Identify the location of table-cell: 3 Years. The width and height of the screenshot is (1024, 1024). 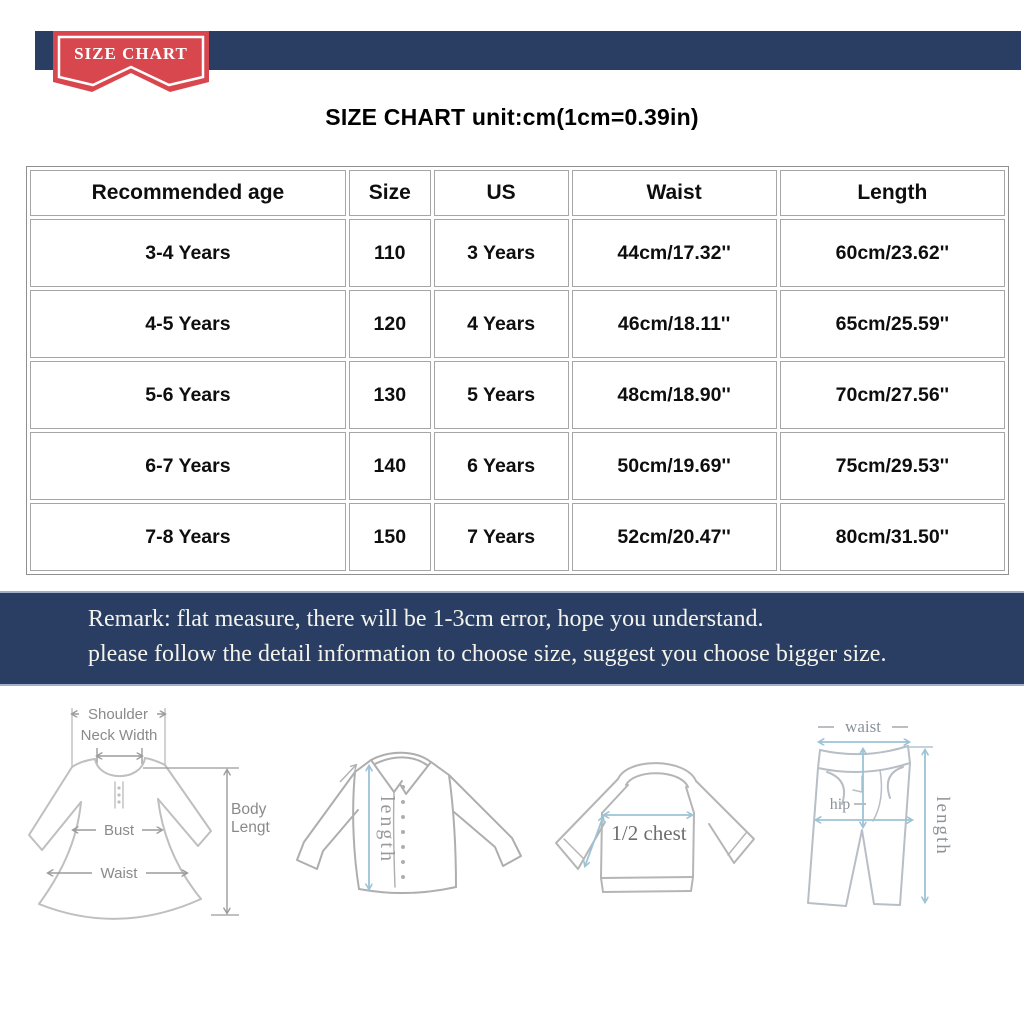
(501, 253).